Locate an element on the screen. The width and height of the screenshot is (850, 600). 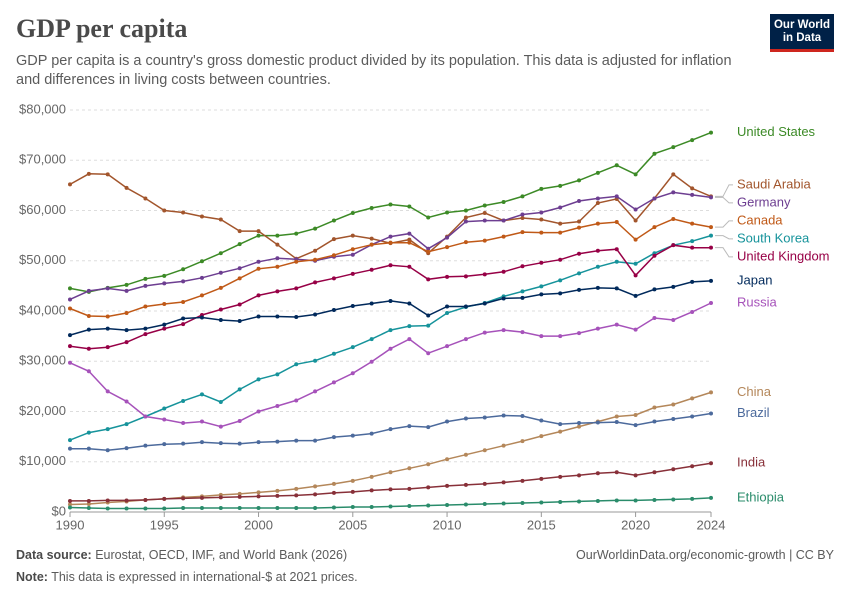
logo: Our World in Data is located at coordinates (802, 33).